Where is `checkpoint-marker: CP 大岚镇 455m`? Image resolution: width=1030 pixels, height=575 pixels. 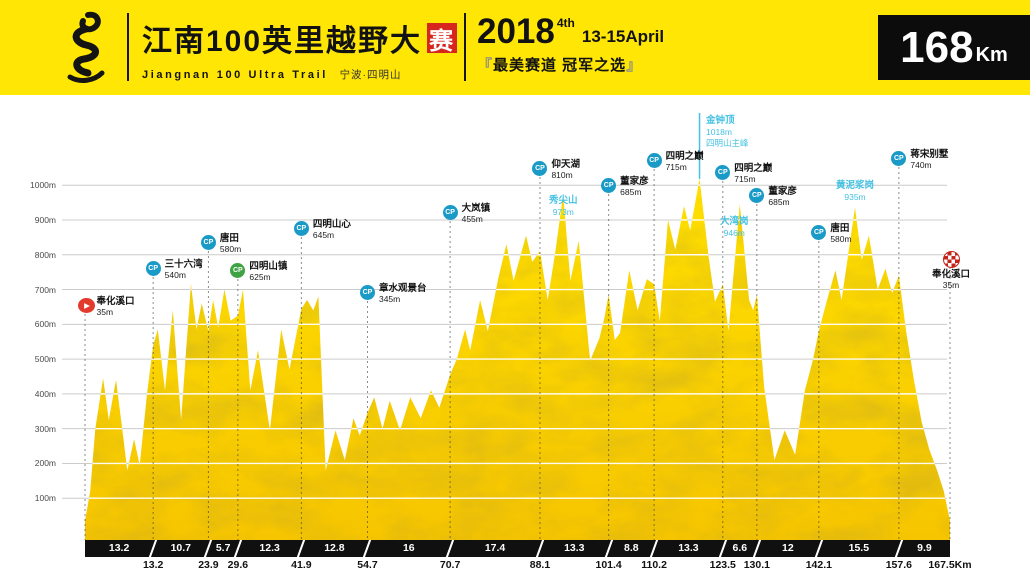
checkpoint-marker: CP 大岚镇 455m is located at coordinates (466, 213).